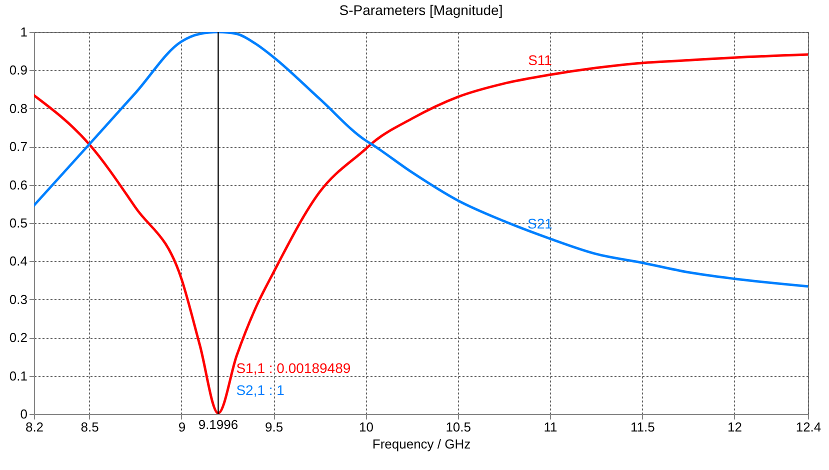 This screenshot has height=470, width=829. What do you see at coordinates (260, 390) in the screenshot?
I see `annotation: S2,1 : 1` at bounding box center [260, 390].